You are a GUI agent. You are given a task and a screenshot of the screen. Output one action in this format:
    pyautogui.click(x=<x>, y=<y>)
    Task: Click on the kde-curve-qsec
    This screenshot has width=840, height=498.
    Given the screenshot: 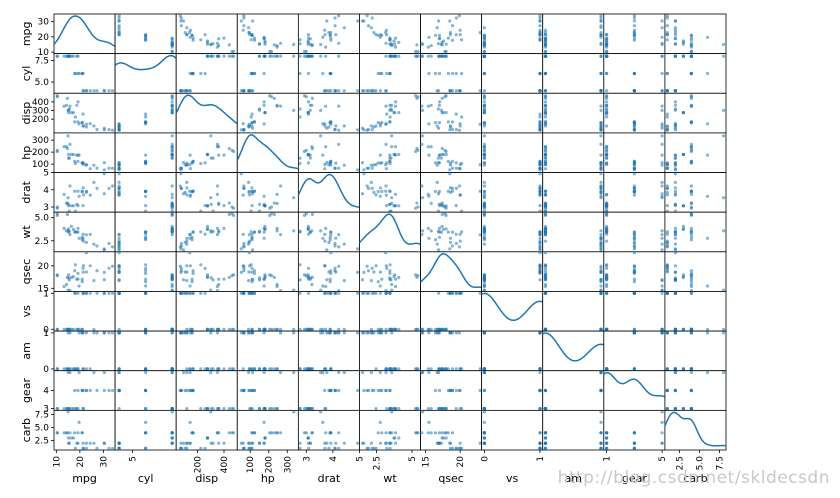 What is the action you would take?
    pyautogui.click(x=451, y=270)
    